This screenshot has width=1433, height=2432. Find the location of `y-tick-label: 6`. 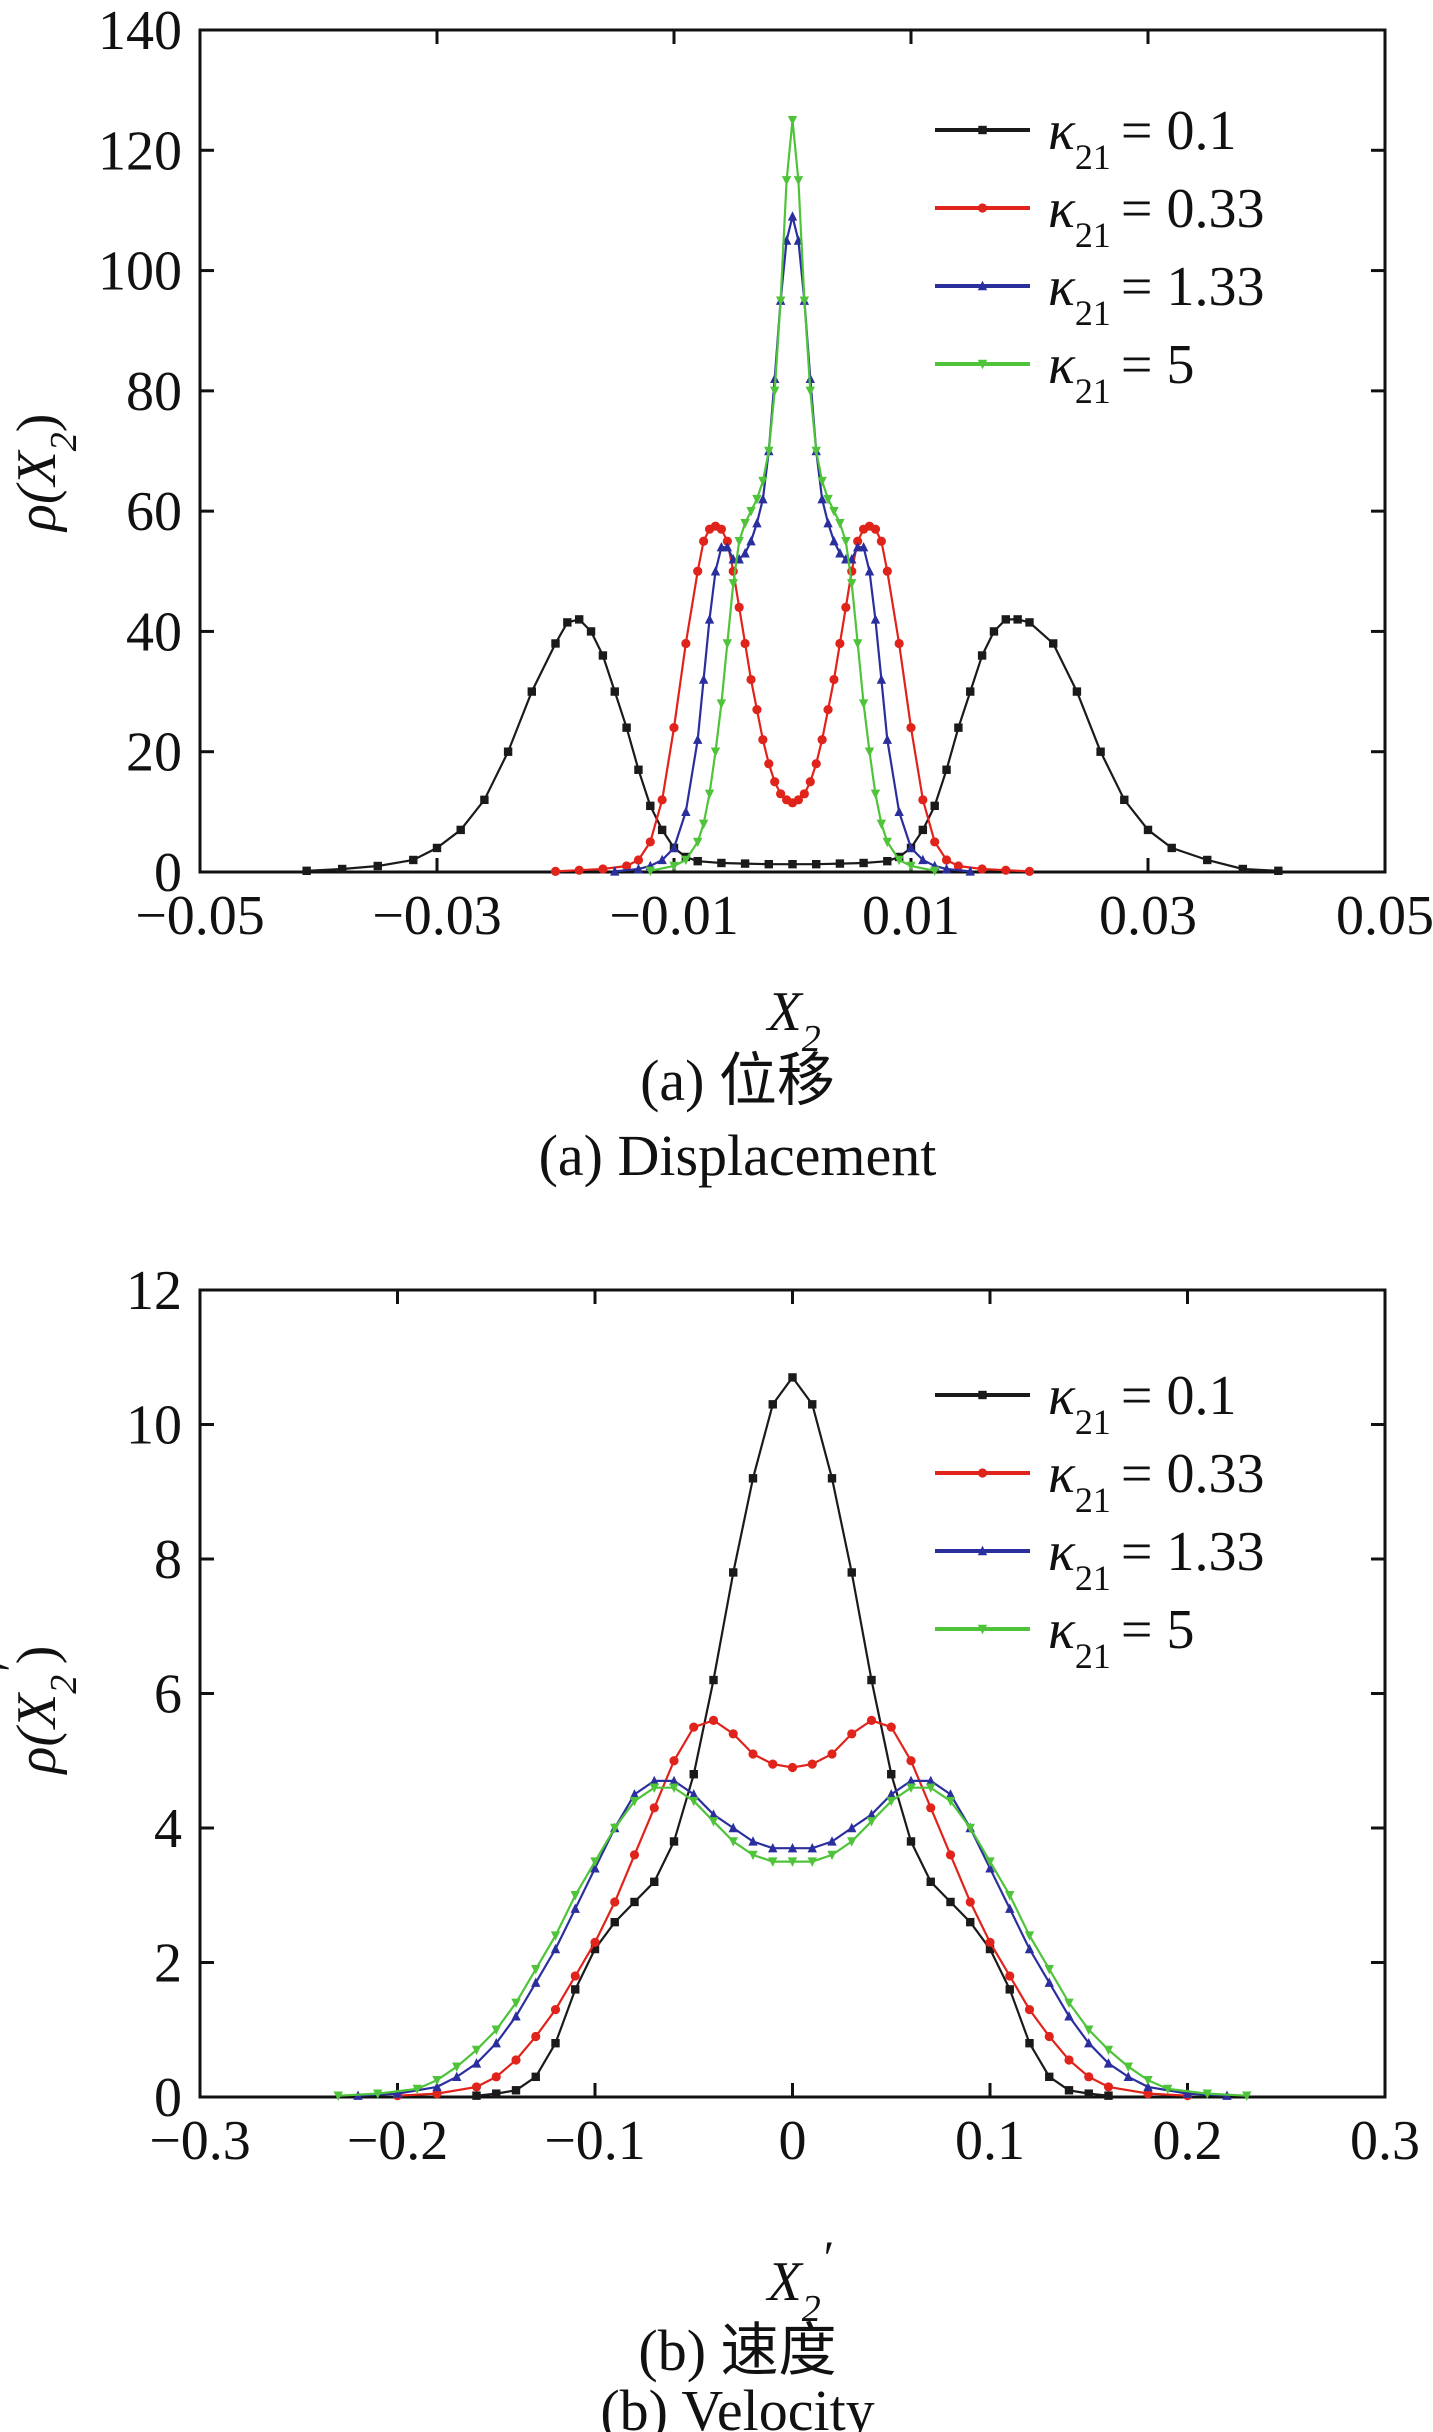

y-tick-label: 6 is located at coordinates (168, 1695).